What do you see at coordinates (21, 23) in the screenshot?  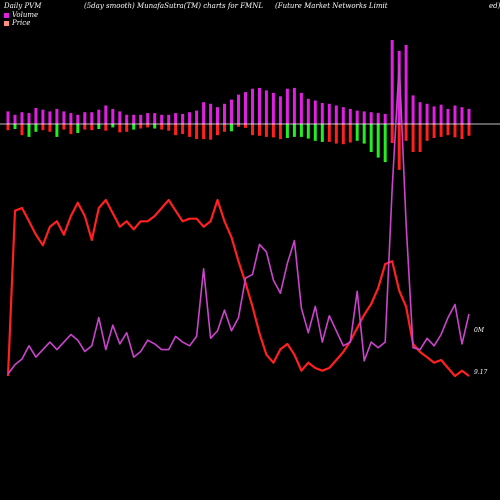 I see `legend-price-label: Price` at bounding box center [21, 23].